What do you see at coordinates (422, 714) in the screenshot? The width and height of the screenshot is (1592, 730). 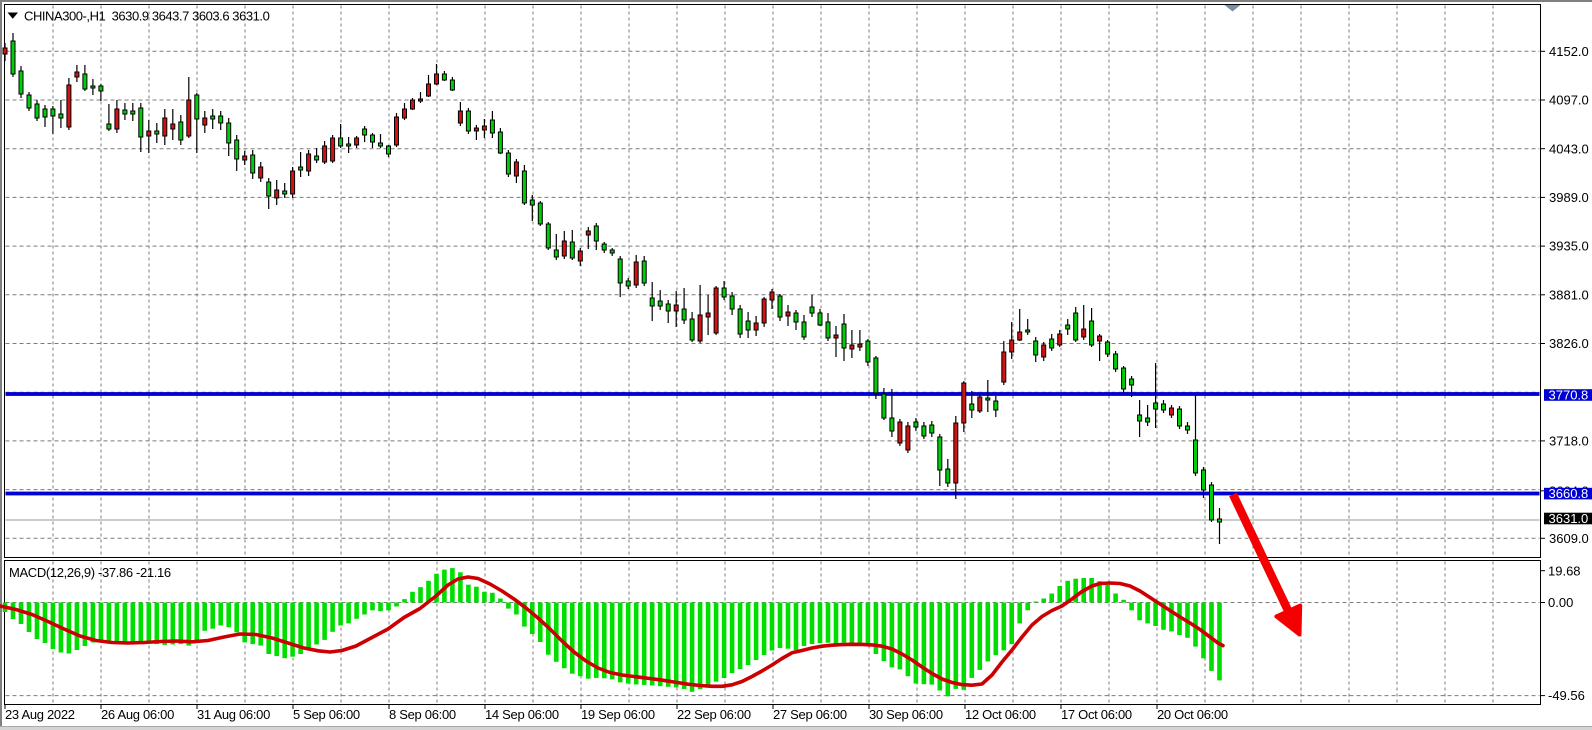 I see `svg-text: 8 Sep 06:00` at bounding box center [422, 714].